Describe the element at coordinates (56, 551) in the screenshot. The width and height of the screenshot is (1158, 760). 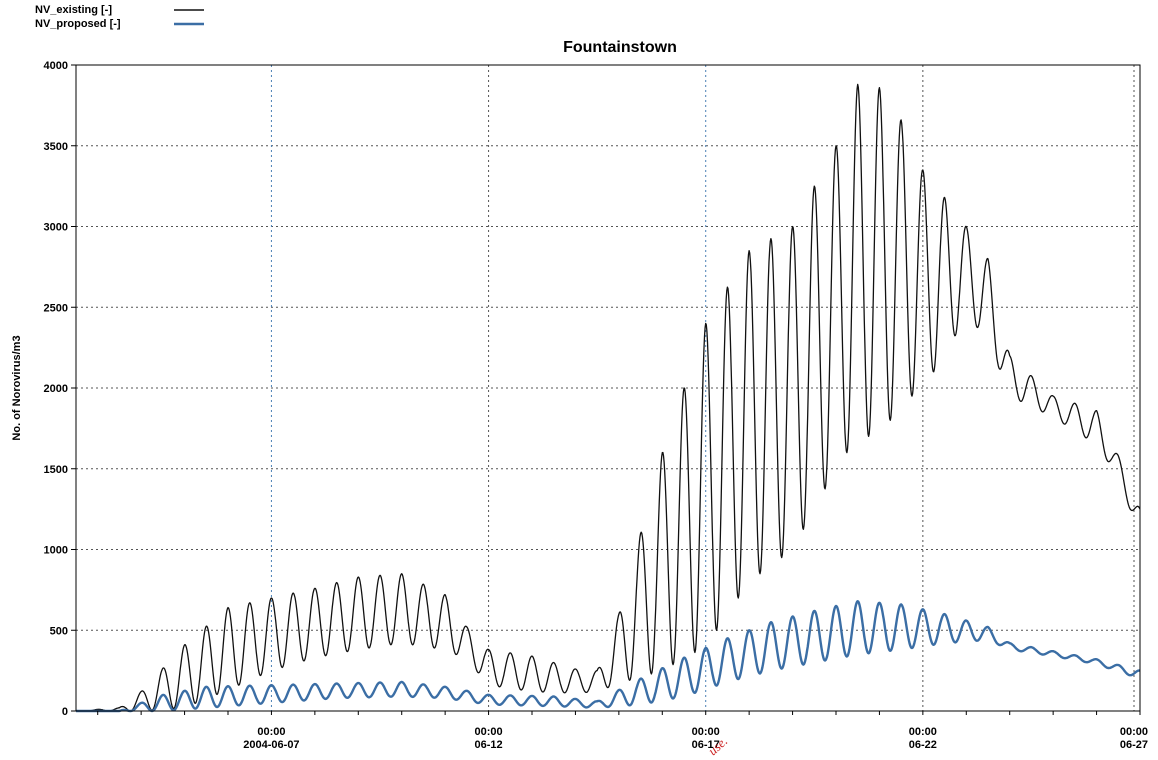
I see `y-tick-label: 1000` at that location.